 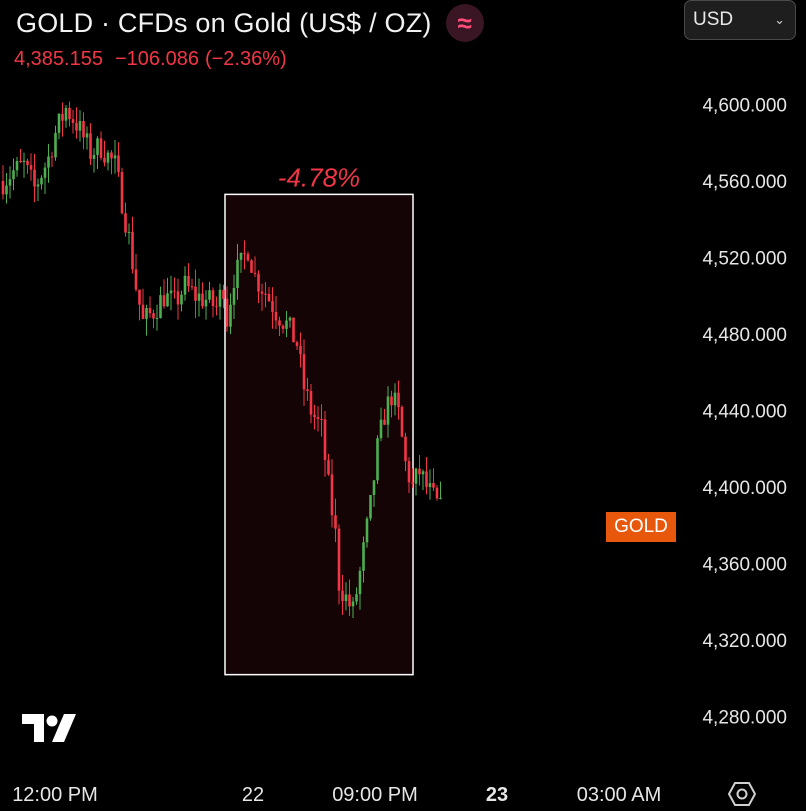 What do you see at coordinates (713, 19) in the screenshot?
I see `currency-value: USD` at bounding box center [713, 19].